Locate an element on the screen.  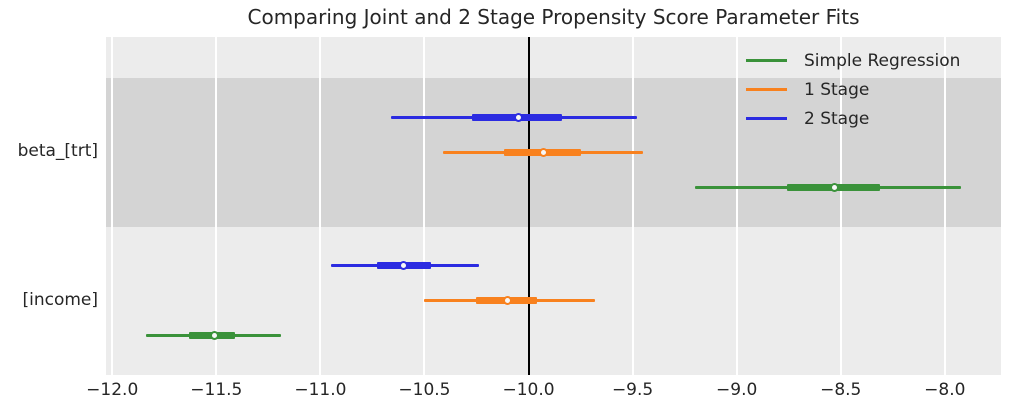
legend-label: 2 Stage is located at coordinates (837, 118).